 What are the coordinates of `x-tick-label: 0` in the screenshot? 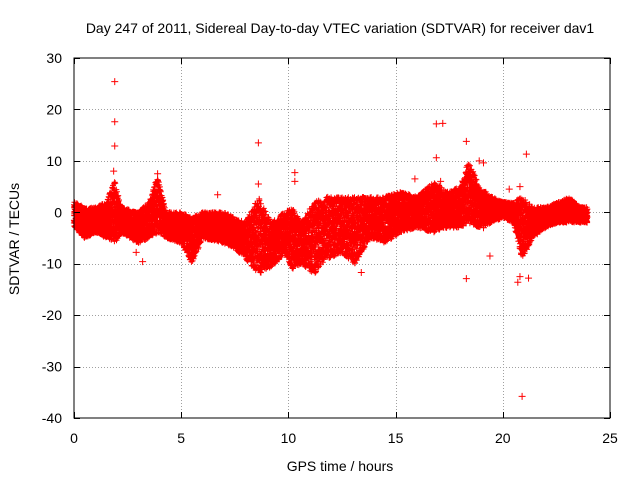 It's located at (74, 438).